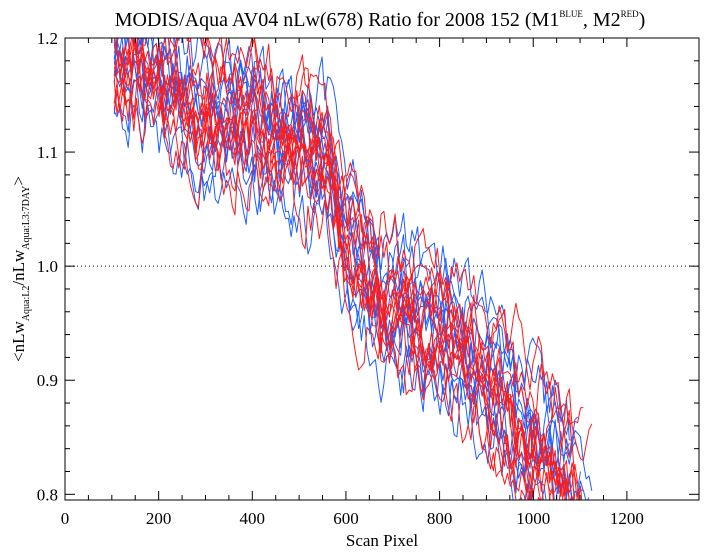  Describe the element at coordinates (47, 494) in the screenshot. I see `y-tick-label: 0.8` at that location.